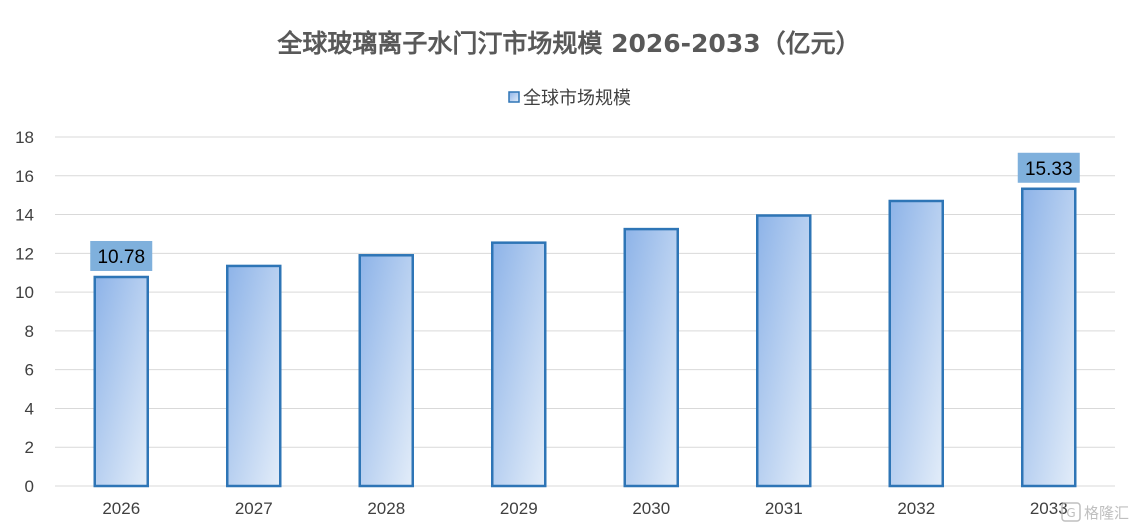 This screenshot has height=531, width=1138. I want to click on bar-2027, so click(254, 376).